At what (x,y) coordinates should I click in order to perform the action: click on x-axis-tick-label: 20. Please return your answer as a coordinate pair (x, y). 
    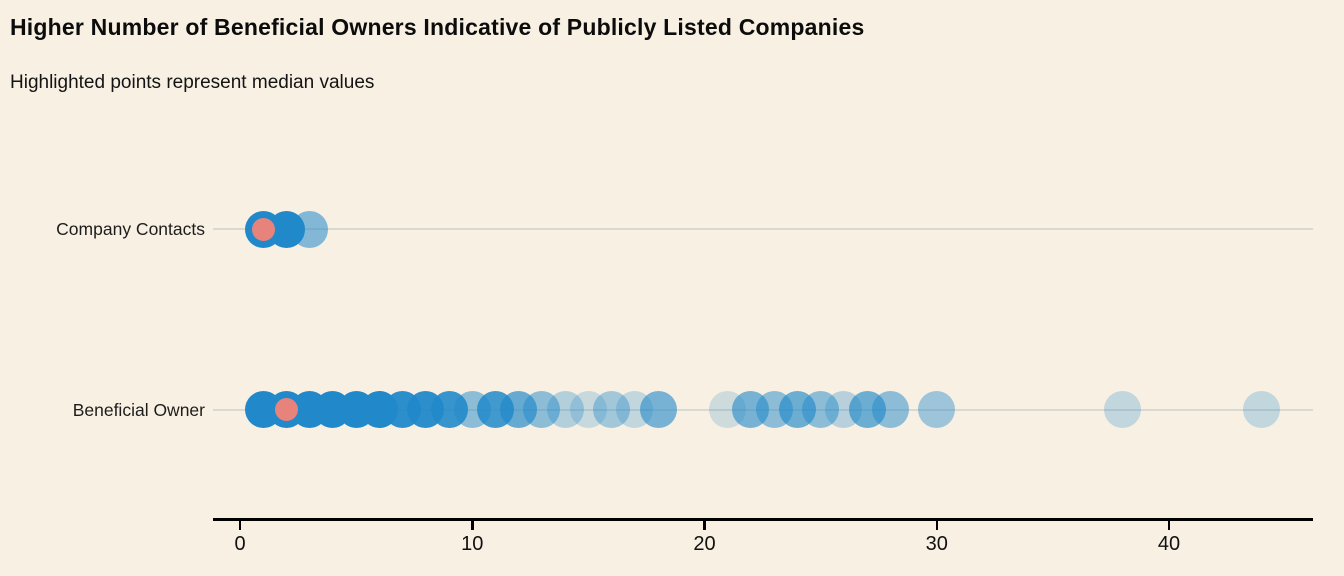
    Looking at the image, I should click on (704, 544).